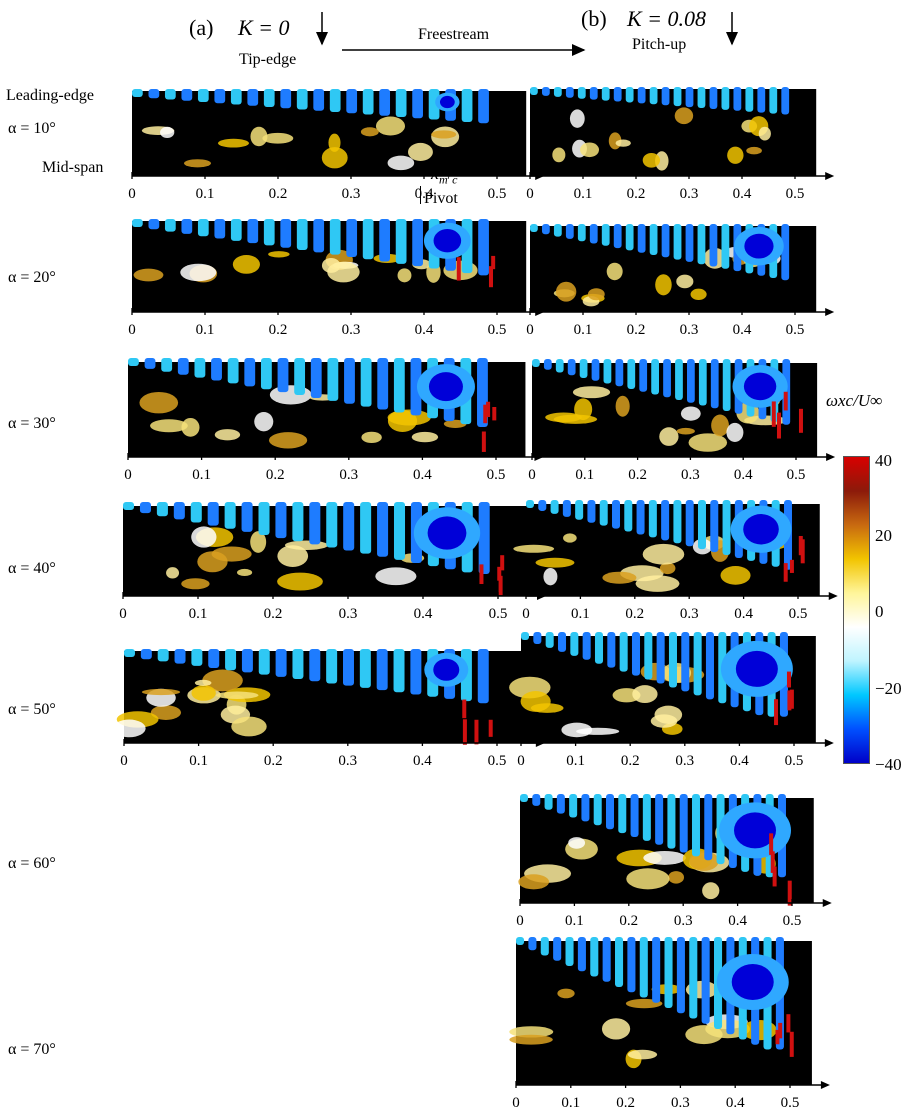  What do you see at coordinates (854, 400) in the screenshot?
I see `colorbar-title: ωxc/U∞` at bounding box center [854, 400].